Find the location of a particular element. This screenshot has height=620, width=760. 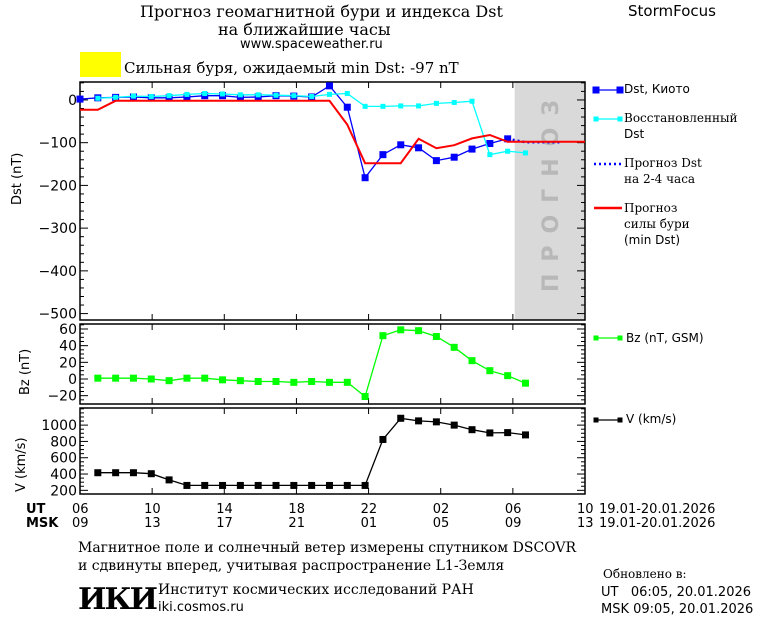

institute-link: iki.cosmos.ru is located at coordinates (201, 607).